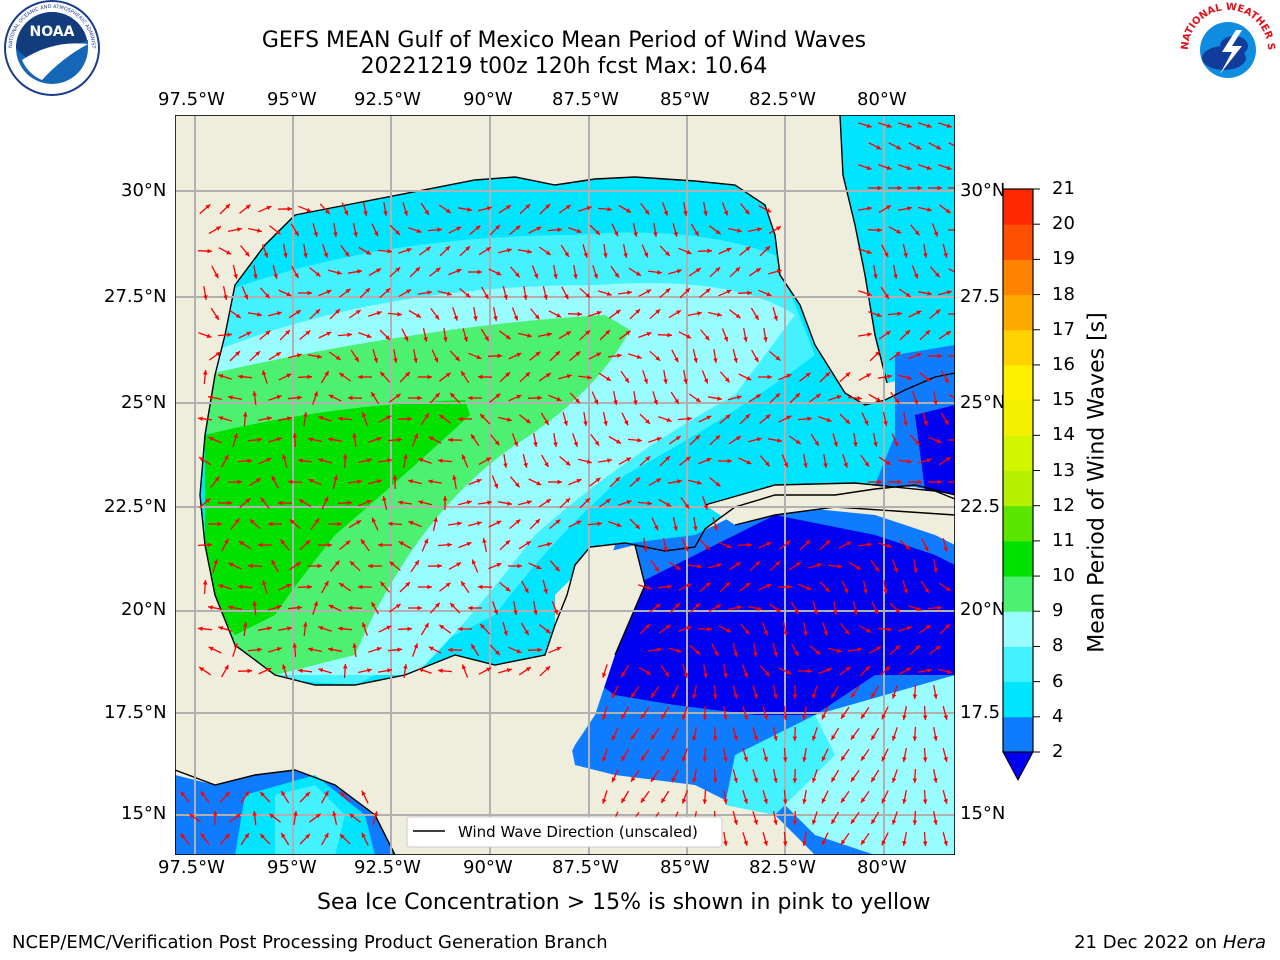  What do you see at coordinates (685, 99) in the screenshot?
I see `lon-label-top-5: 85°W` at bounding box center [685, 99].